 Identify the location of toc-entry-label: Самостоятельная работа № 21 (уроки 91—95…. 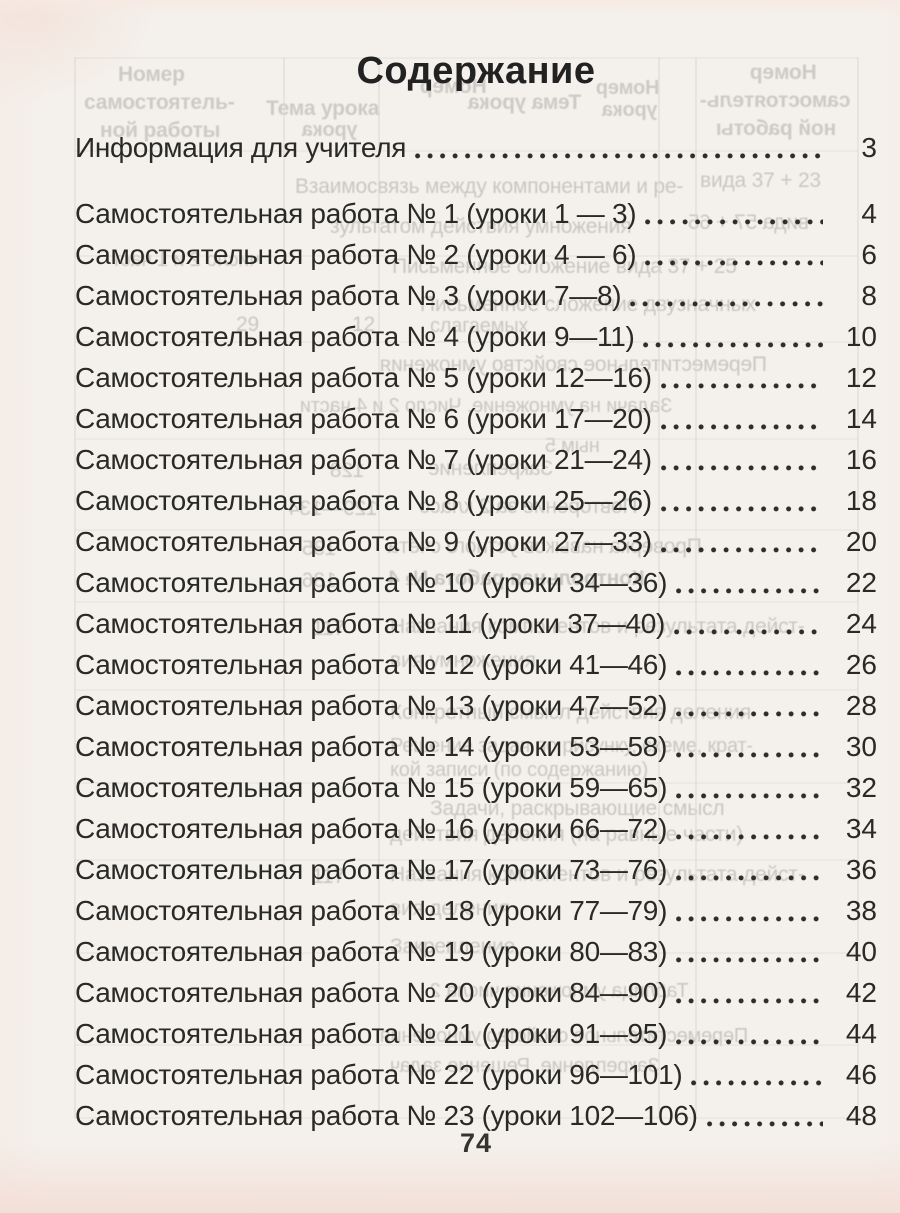
(371, 1033).